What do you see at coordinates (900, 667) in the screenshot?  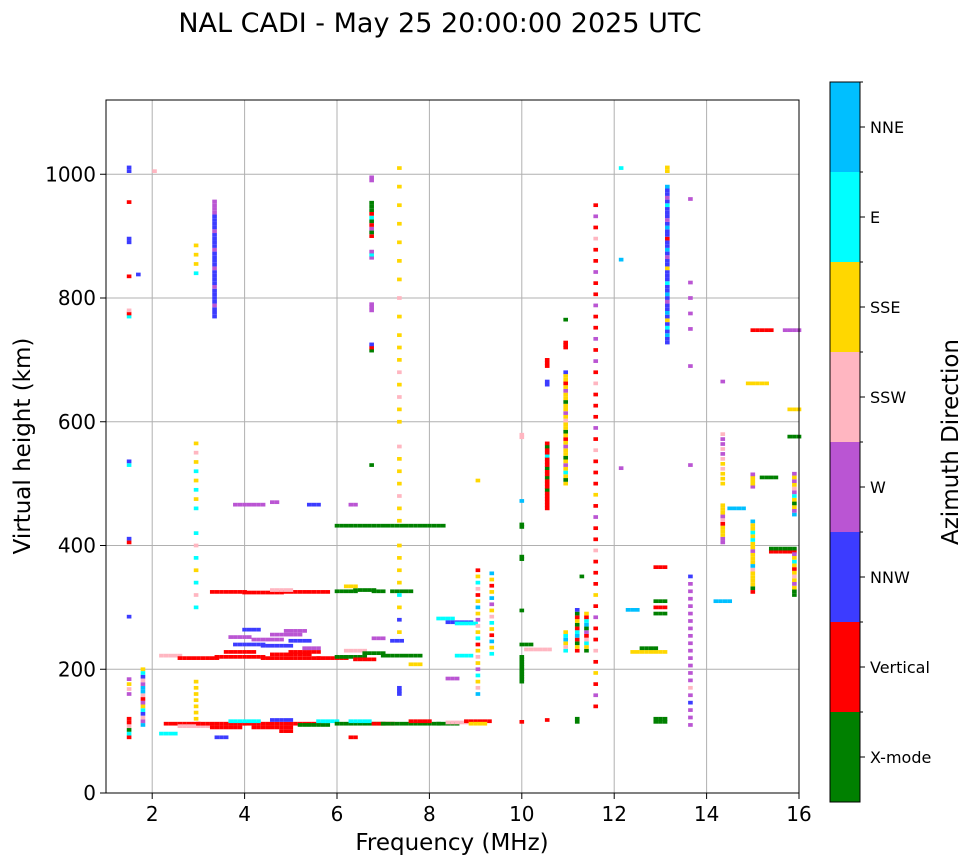 I see `colorbar-tick-label: Vertical` at bounding box center [900, 667].